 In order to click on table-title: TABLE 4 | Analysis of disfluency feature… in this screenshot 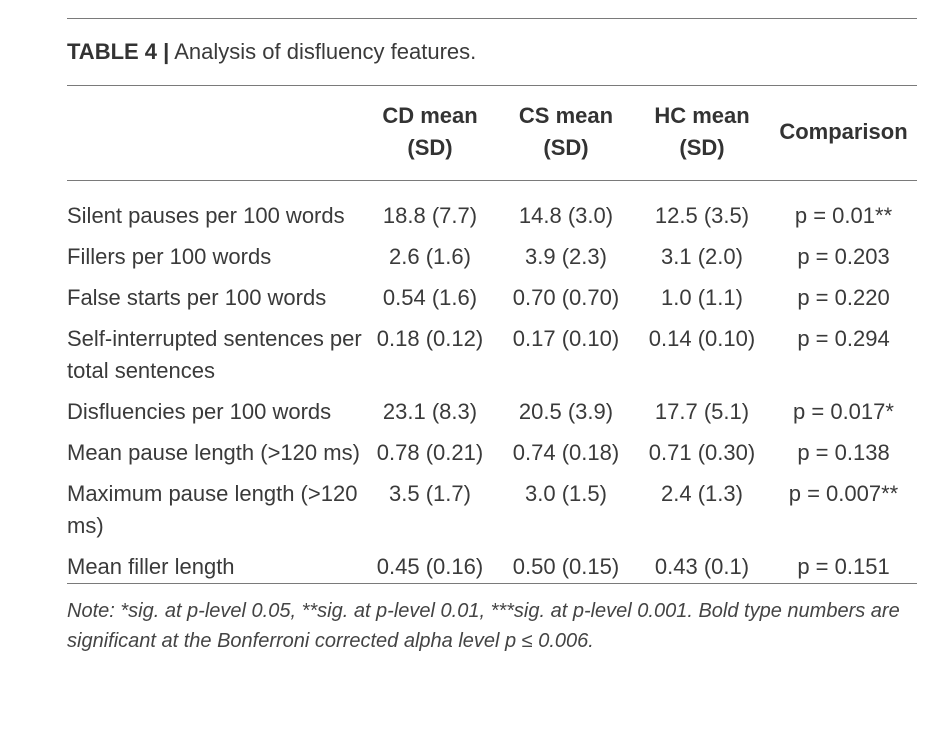, I will do `click(492, 52)`.